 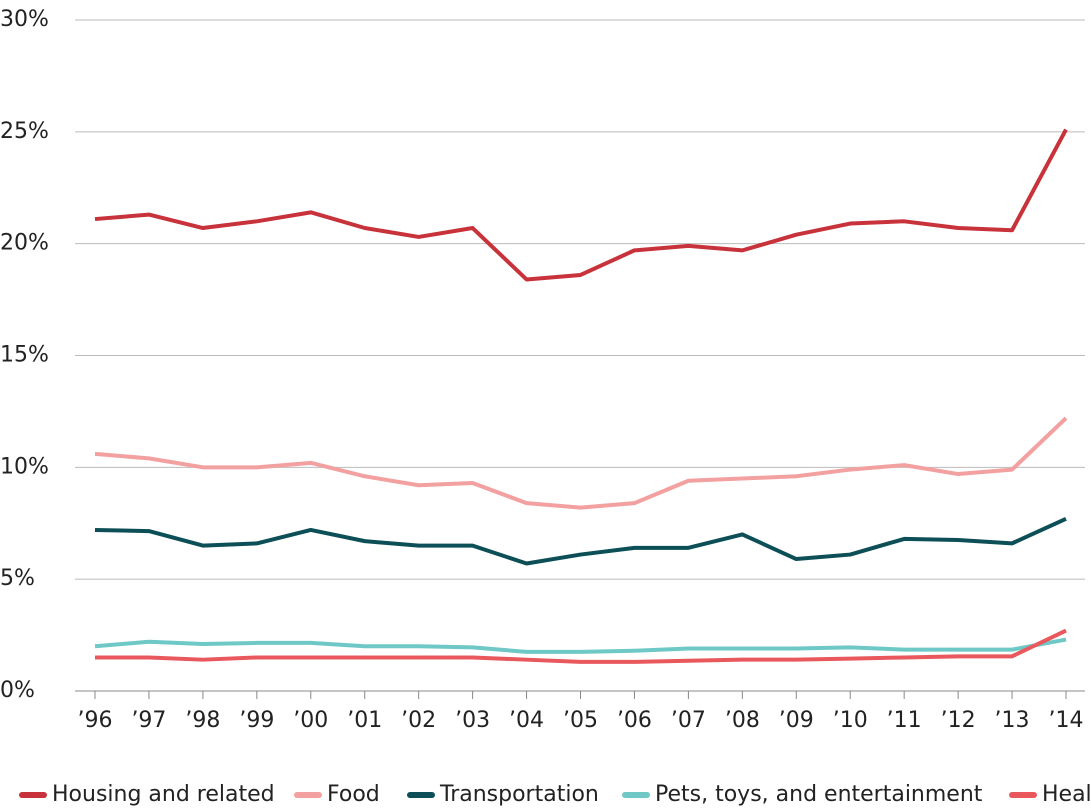 What do you see at coordinates (364, 720) in the screenshot?
I see `x-tick-label: ’01` at bounding box center [364, 720].